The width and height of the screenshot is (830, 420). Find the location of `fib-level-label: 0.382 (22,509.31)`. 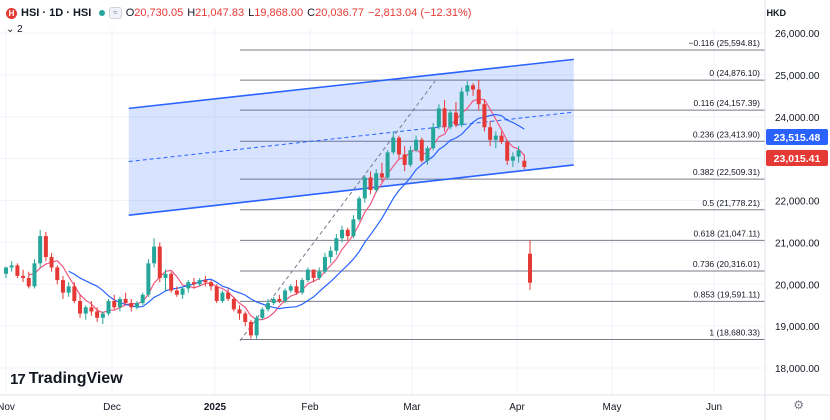

fib-level-label: 0.382 (22,509.31) is located at coordinates (726, 172).